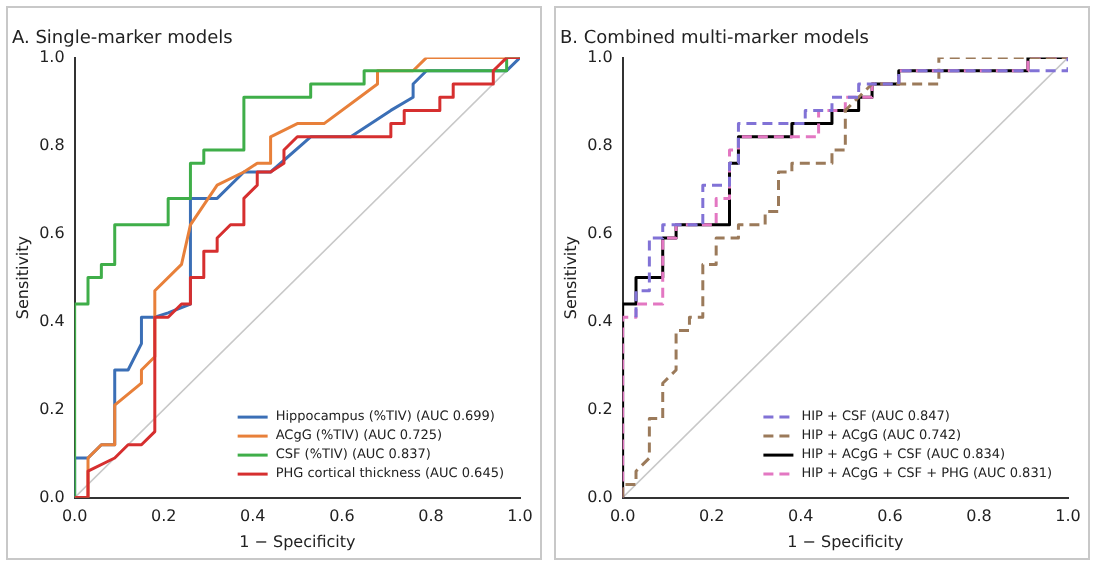  I want to click on chart-title: B. Combined multi-marker models, so click(715, 39).